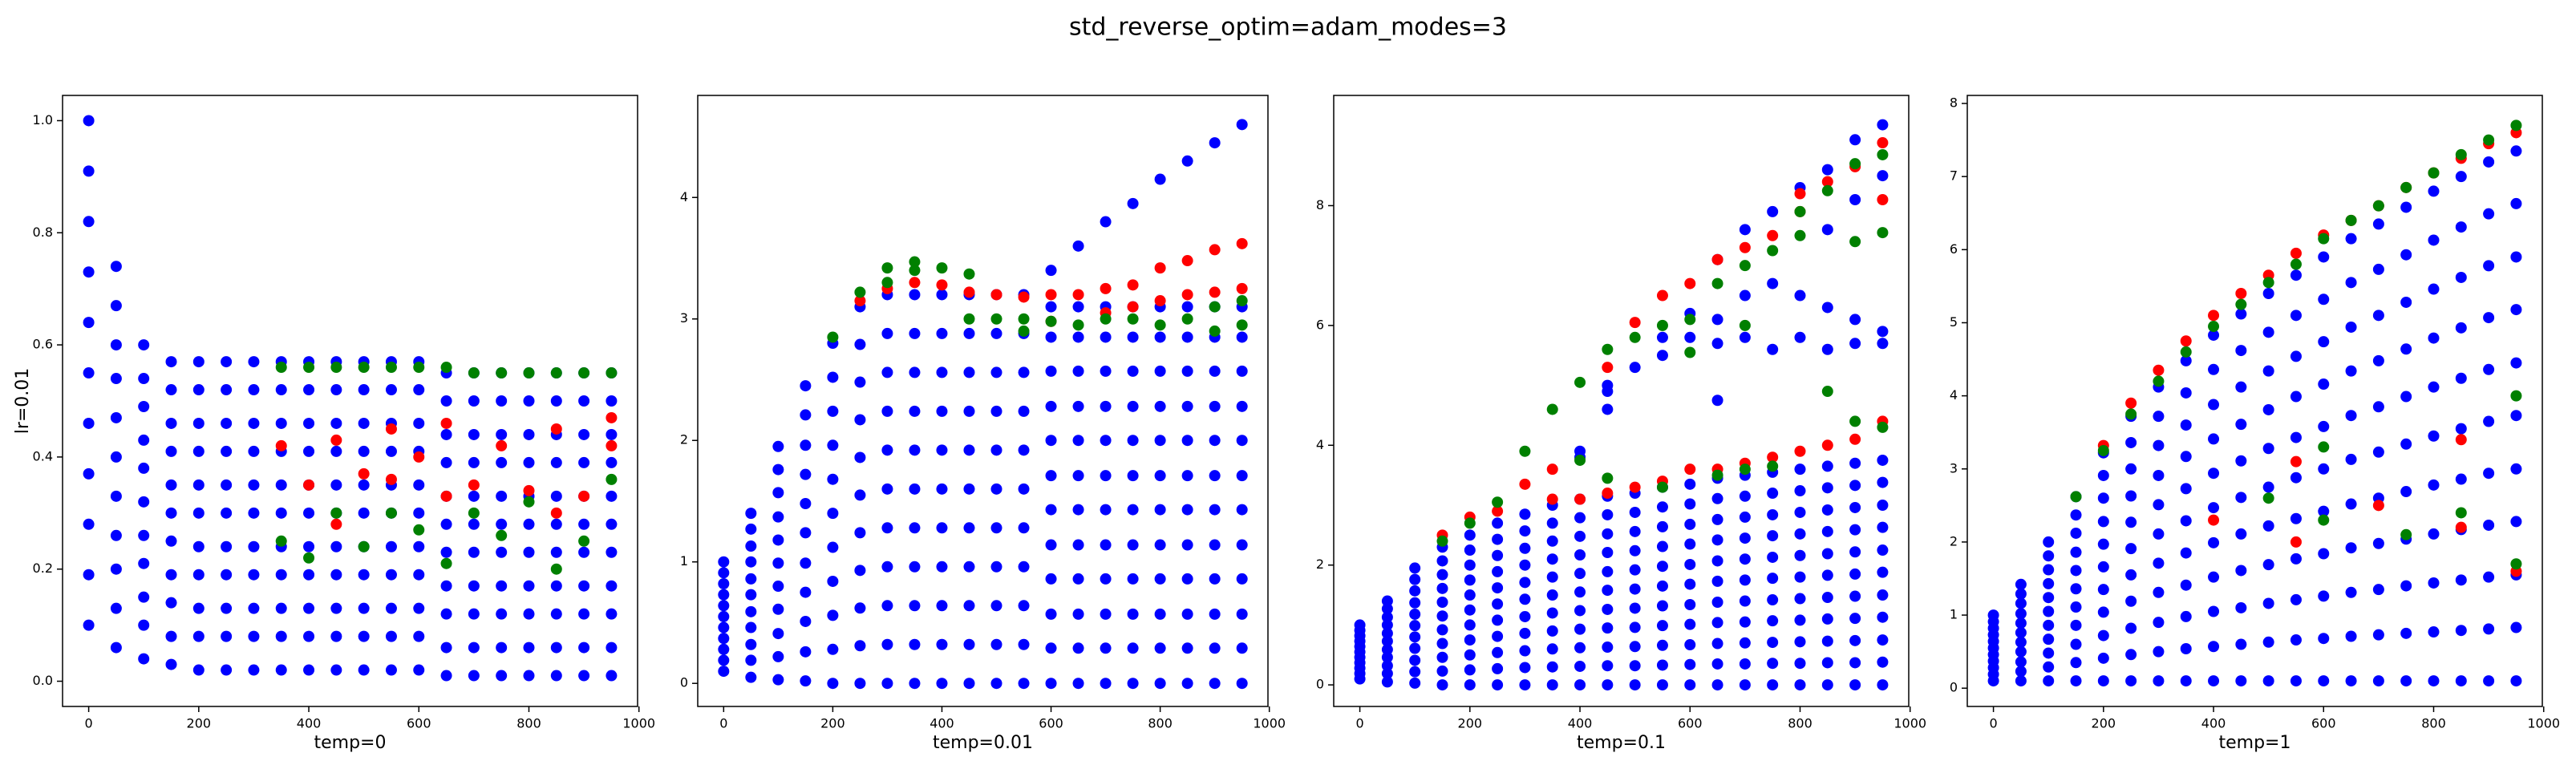 The image size is (2576, 769). Describe the element at coordinates (43, 344) in the screenshot. I see `y-tick-label: 0.6` at that location.